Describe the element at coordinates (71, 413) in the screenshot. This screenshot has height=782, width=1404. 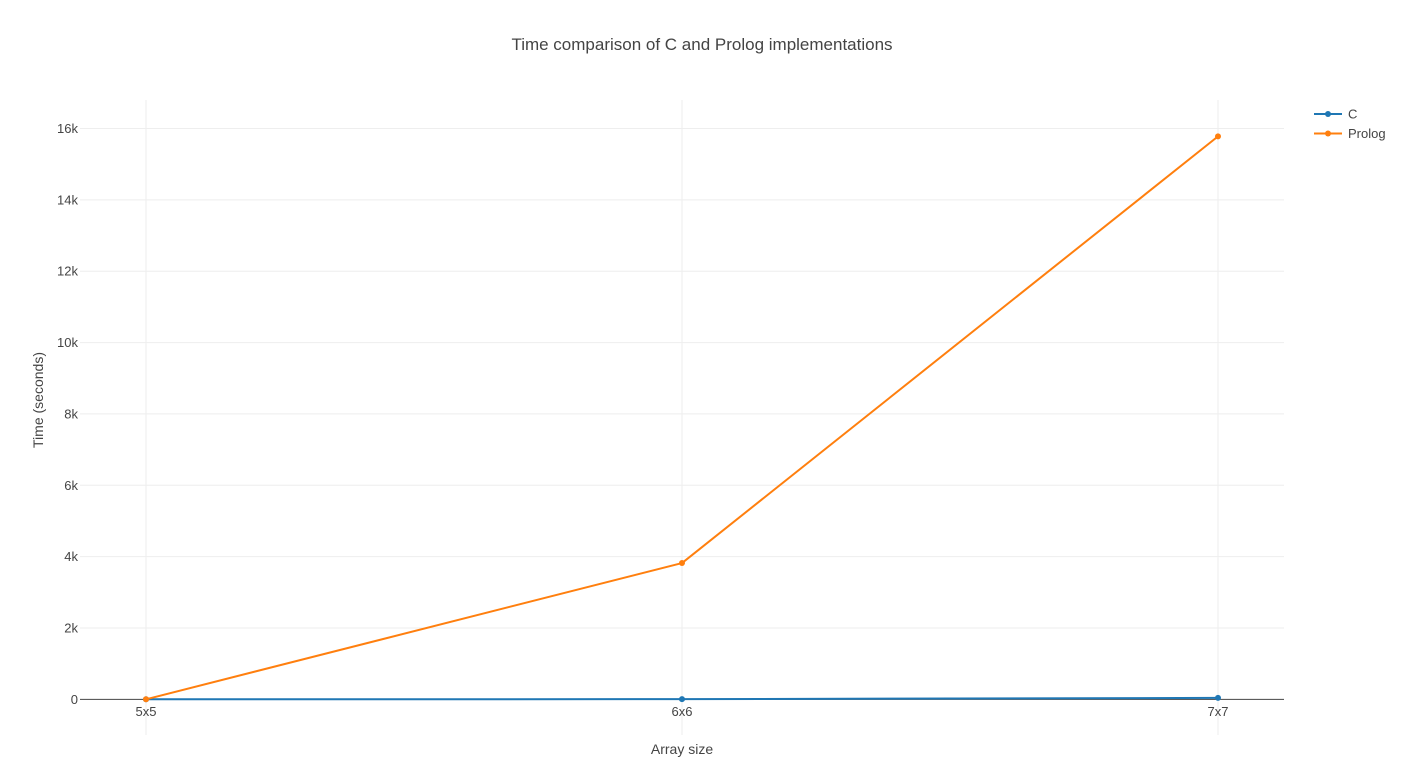
I see `y-tick-label: 8k` at that location.